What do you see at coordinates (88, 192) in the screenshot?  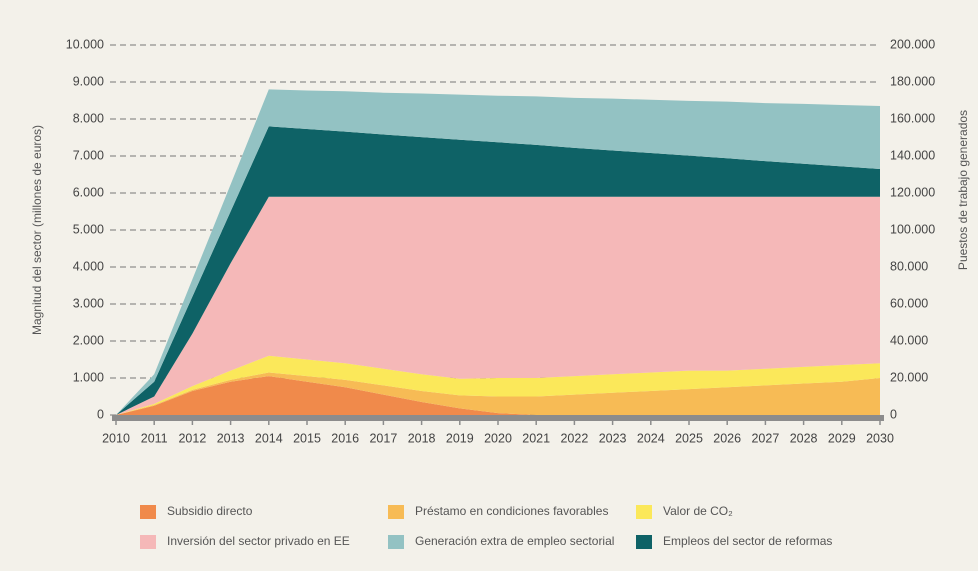 I see `y-tick-label: 6.000` at bounding box center [88, 192].